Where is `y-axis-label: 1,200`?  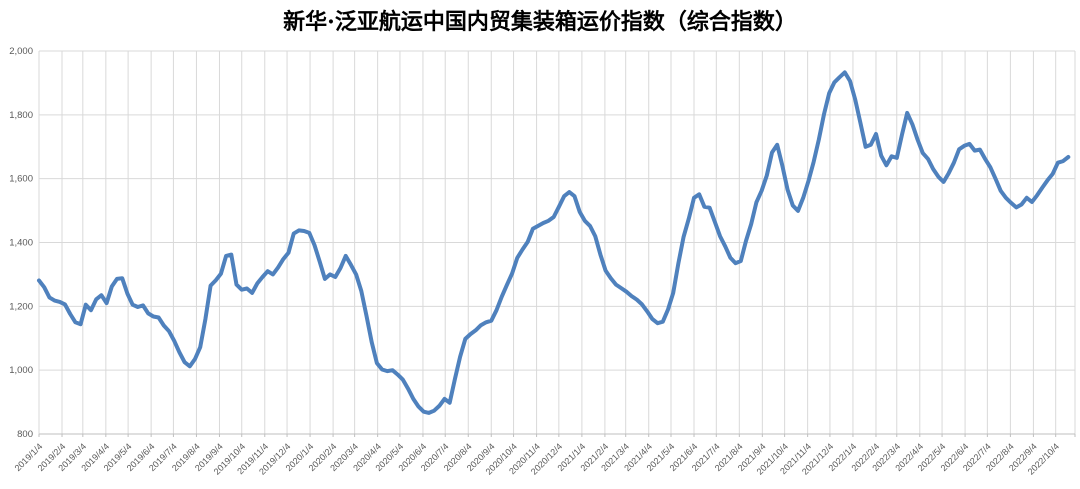
y-axis-label: 1,200 is located at coordinates (21, 306).